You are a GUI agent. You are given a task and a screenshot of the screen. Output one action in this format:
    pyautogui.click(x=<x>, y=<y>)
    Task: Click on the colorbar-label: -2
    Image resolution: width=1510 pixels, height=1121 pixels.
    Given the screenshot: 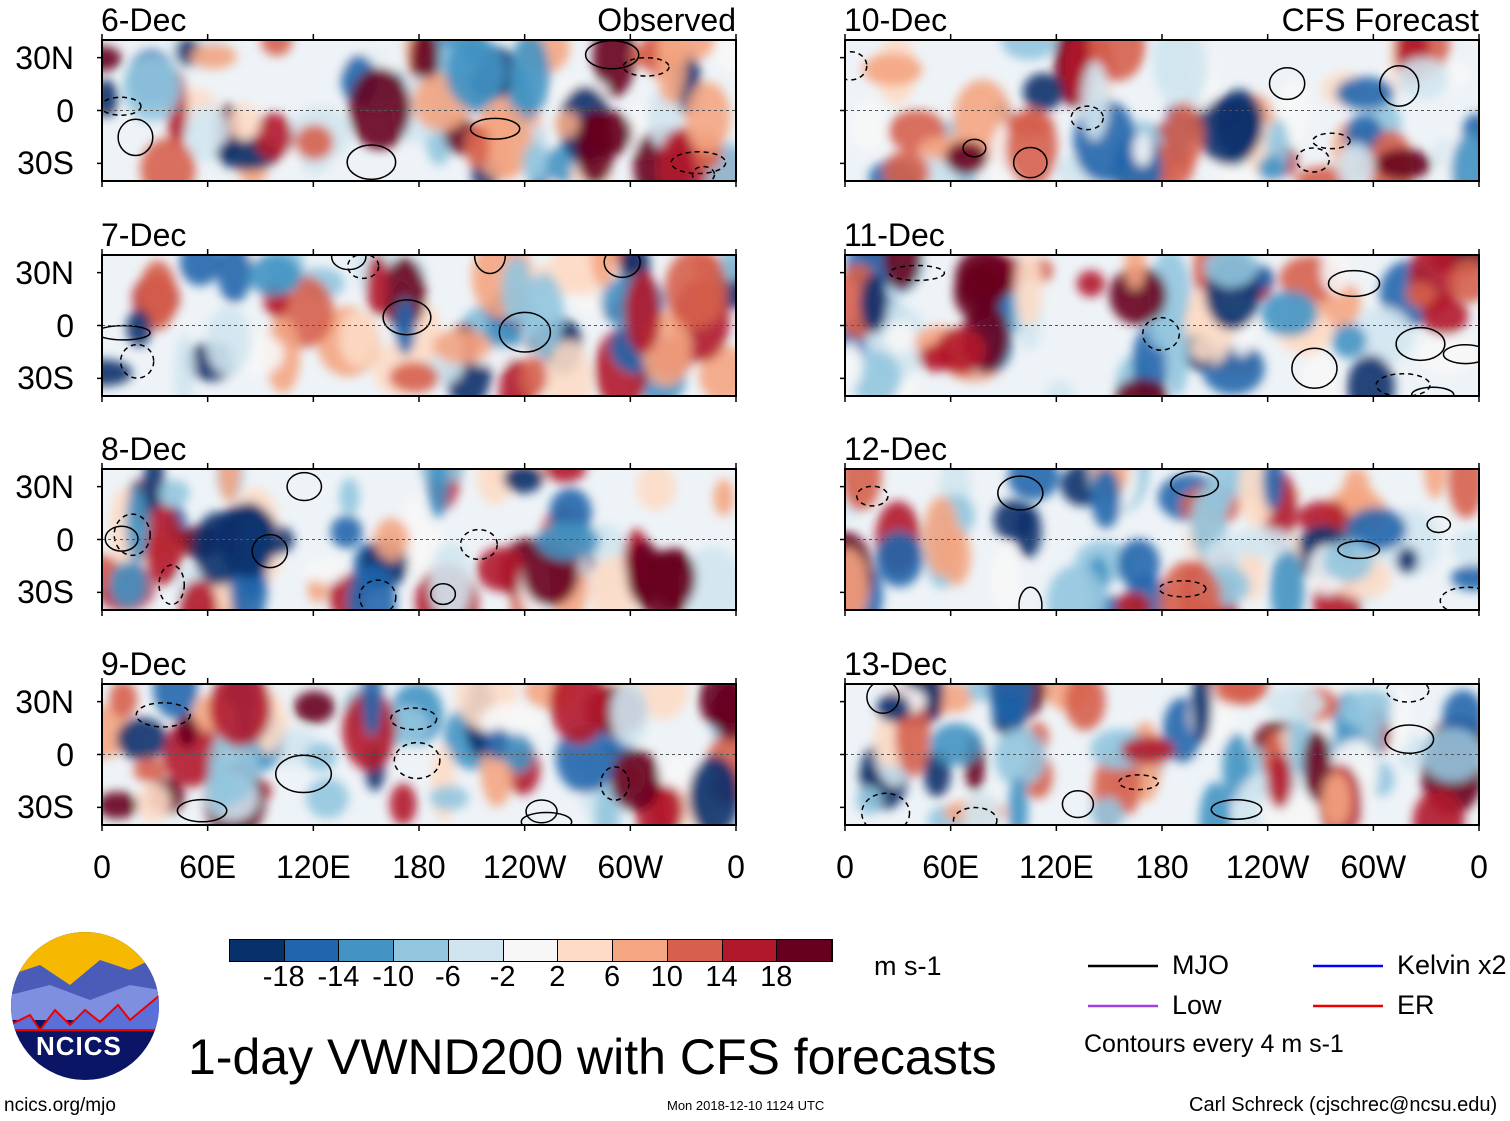 What is the action you would take?
    pyautogui.click(x=502, y=977)
    